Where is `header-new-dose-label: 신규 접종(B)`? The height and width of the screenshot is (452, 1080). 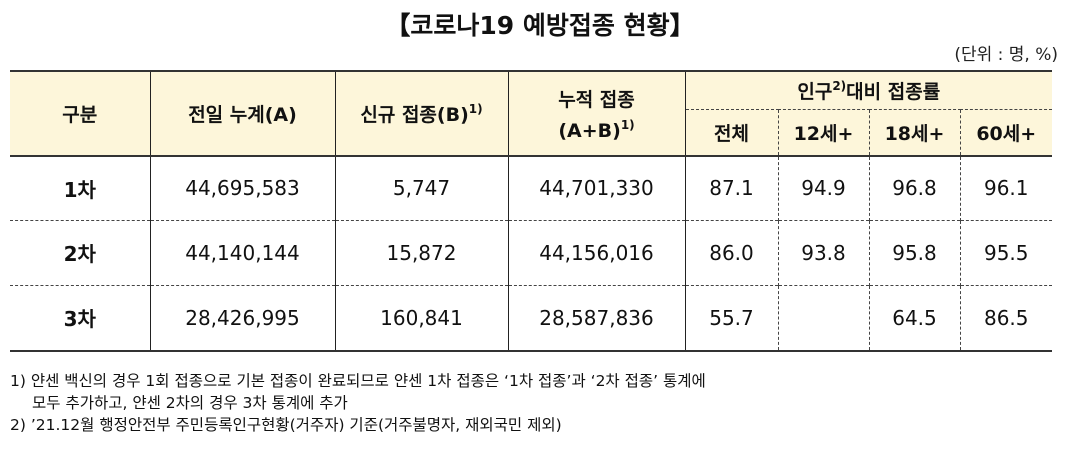 header-new-dose-label: 신규 접종(B) is located at coordinates (414, 115).